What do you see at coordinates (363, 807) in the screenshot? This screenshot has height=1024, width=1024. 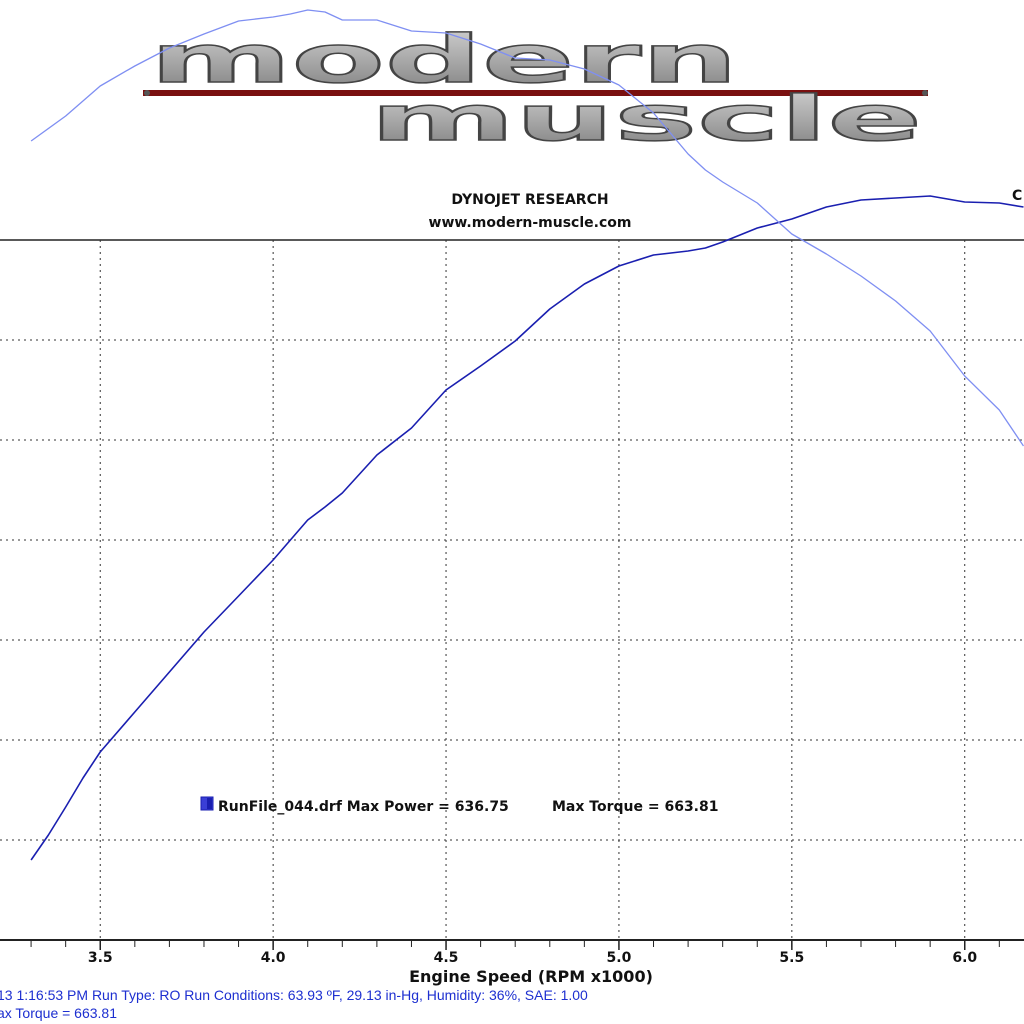 I see `legend-power-text: RunFile_044.drf Max Power = 636.75` at bounding box center [363, 807].